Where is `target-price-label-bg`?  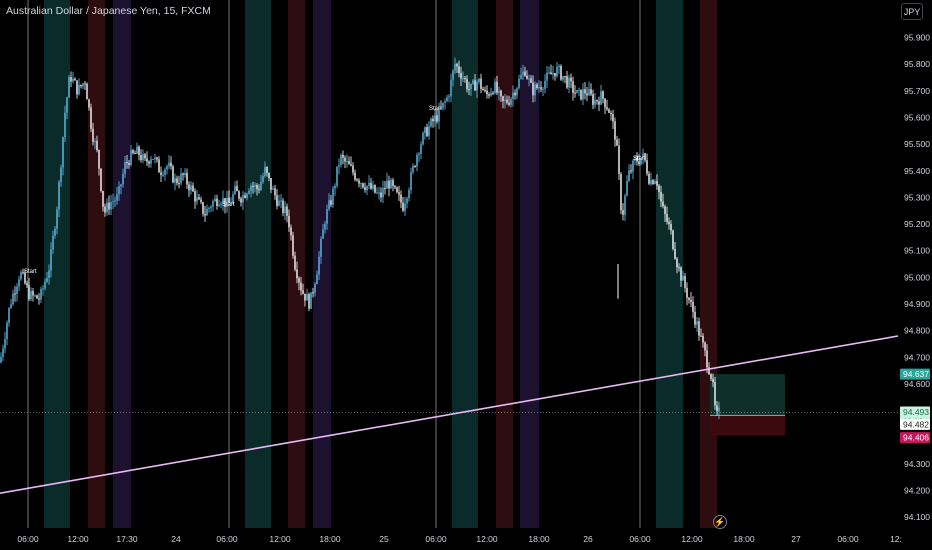 target-price-label-bg is located at coordinates (915, 374).